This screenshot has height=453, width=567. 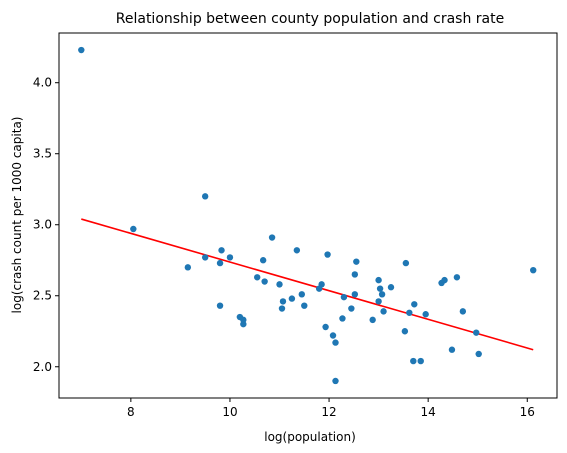 What do you see at coordinates (17, 215) in the screenshot?
I see `y-axis-label: log(crash count per 1000 capita)` at bounding box center [17, 215].